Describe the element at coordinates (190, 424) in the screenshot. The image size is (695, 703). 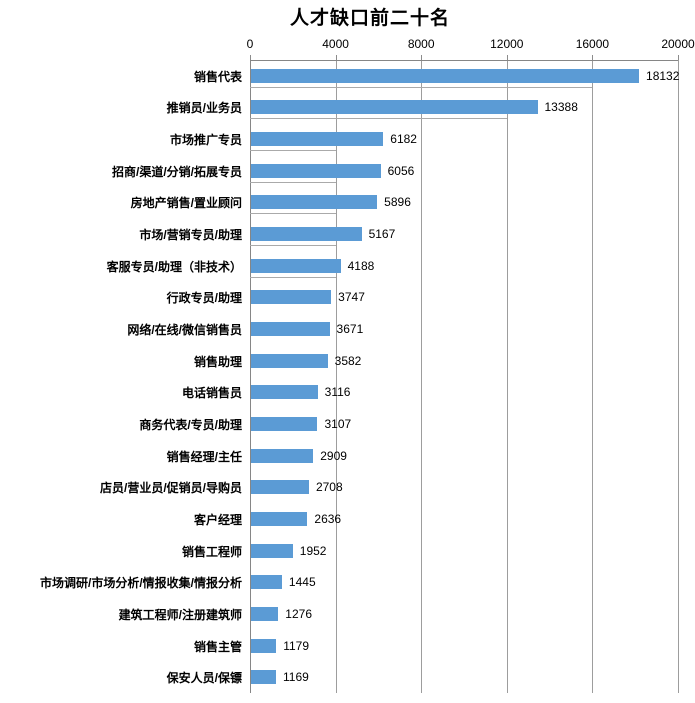
I see `category-label: 商务代表/专员/助理` at that location.